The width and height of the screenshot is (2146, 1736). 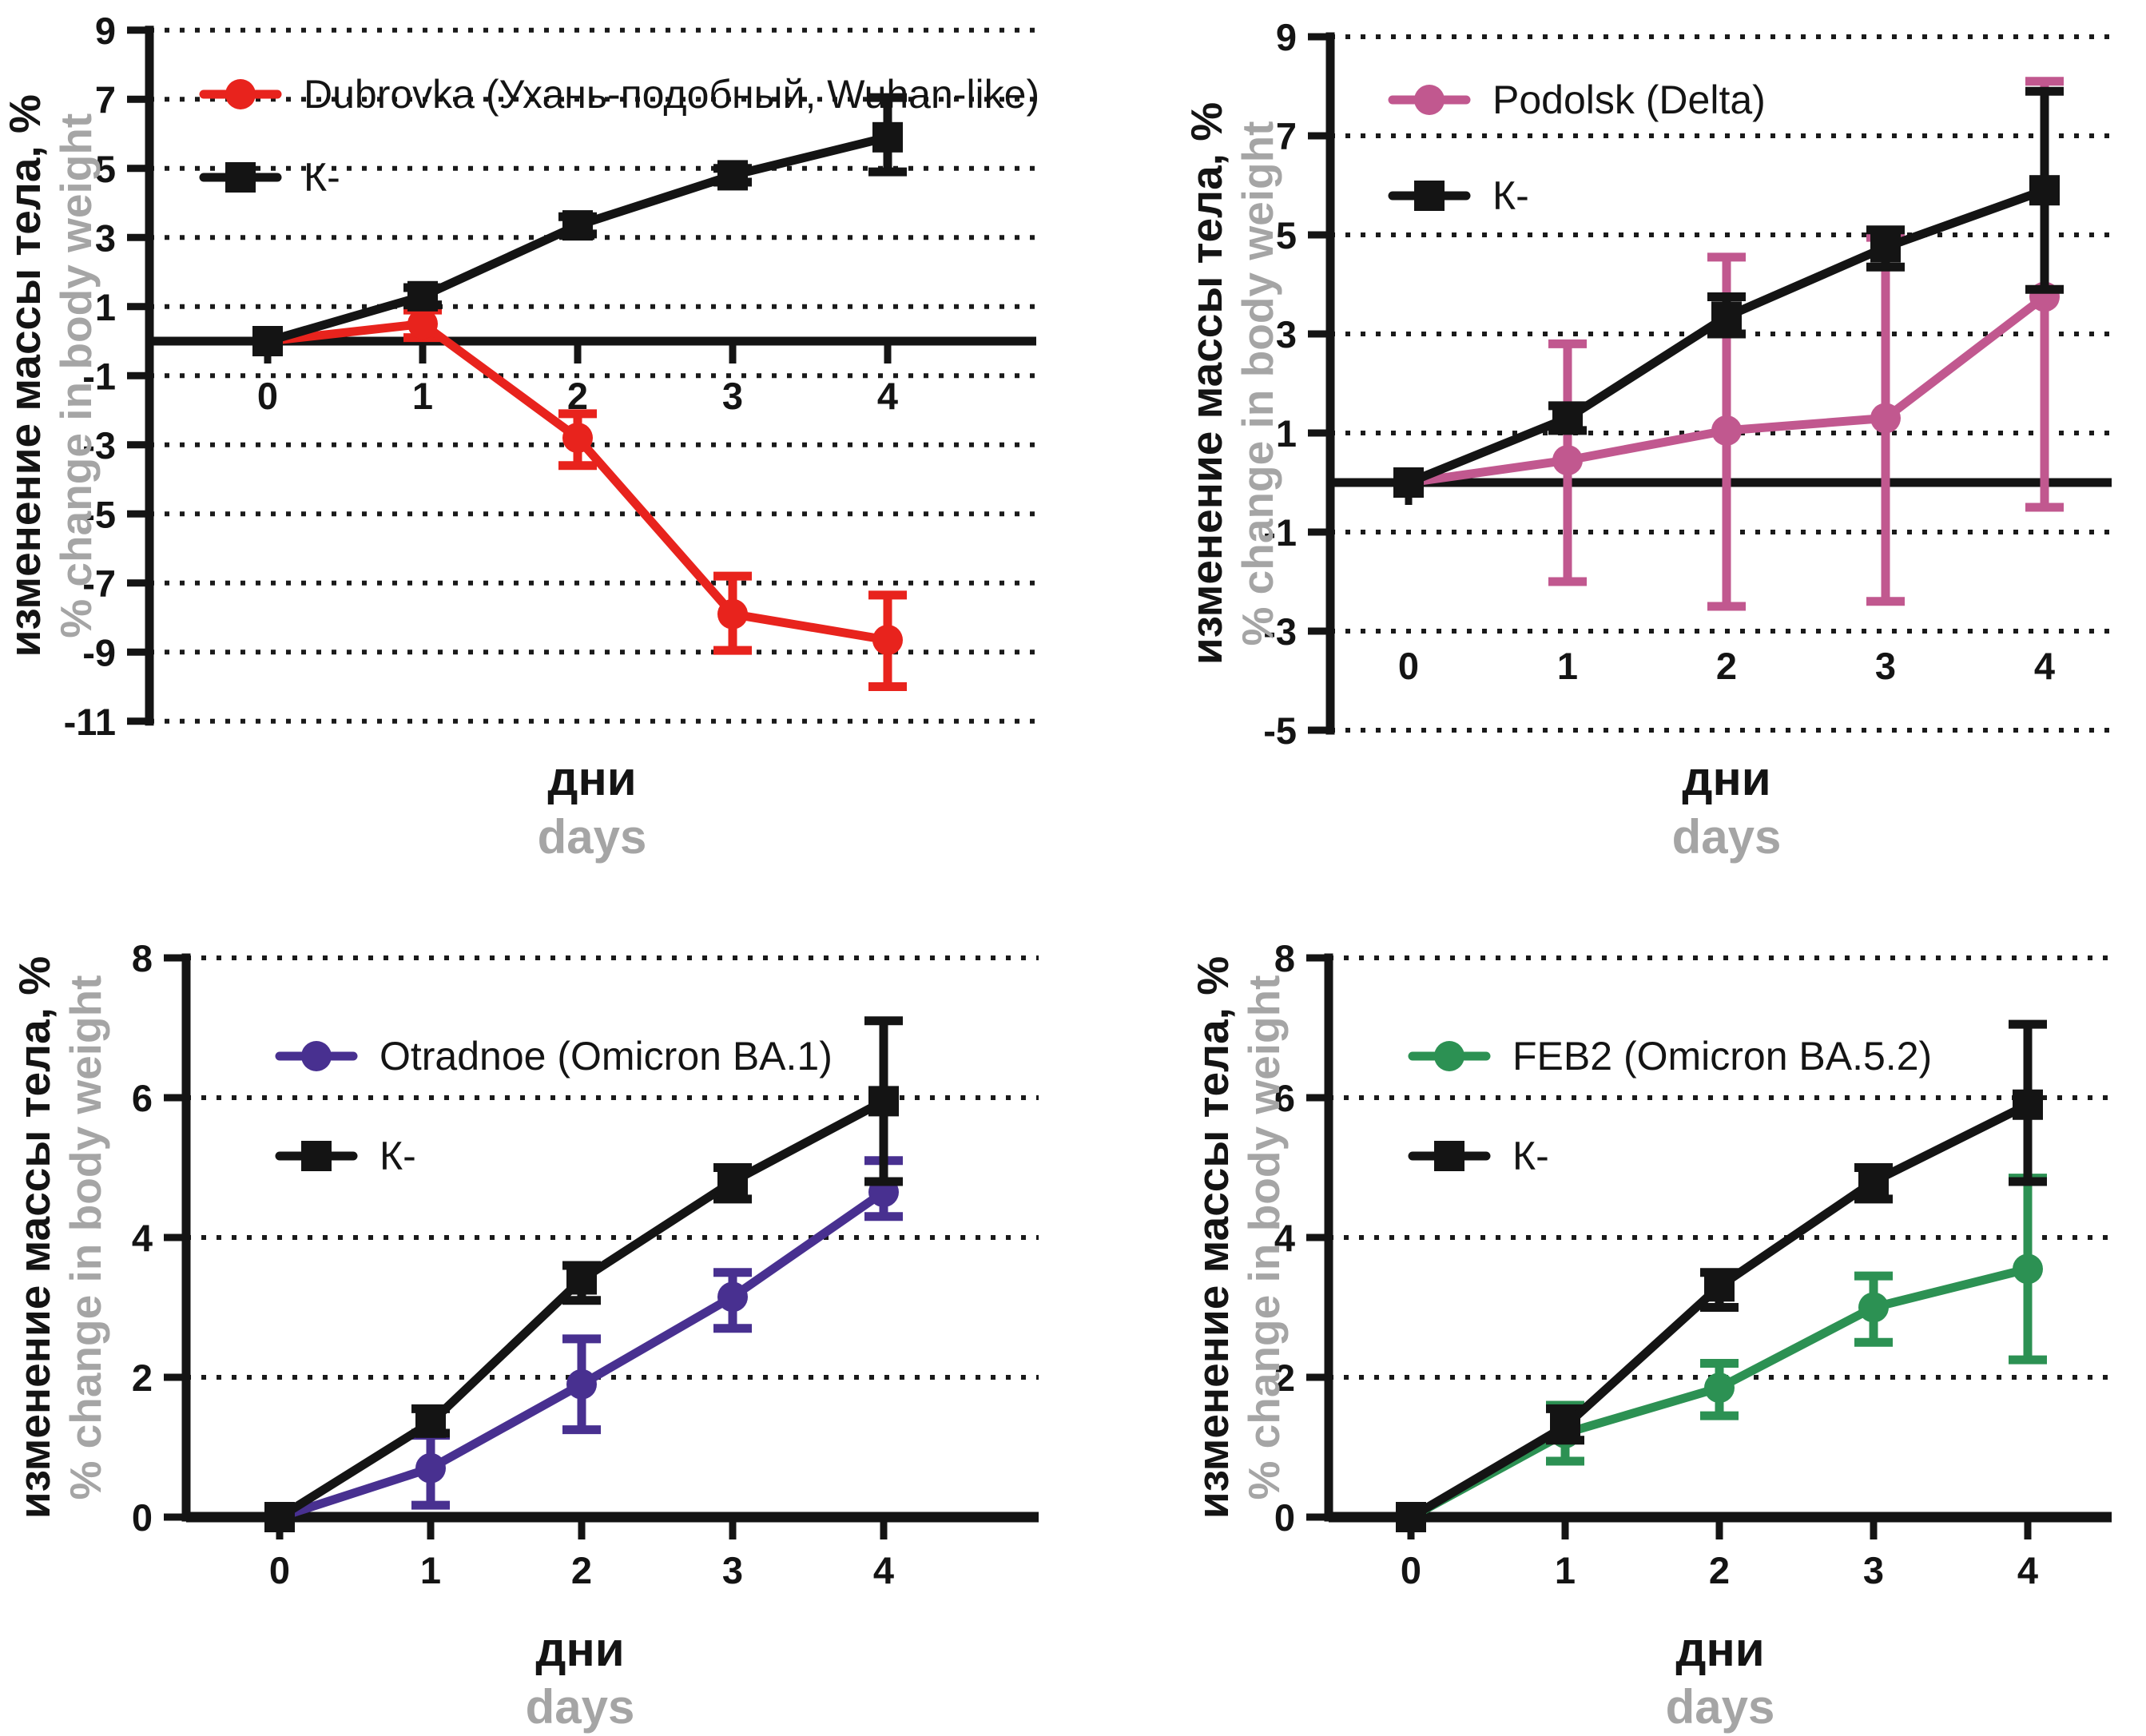 I want to click on data-point-delta-day2, so click(x=1726, y=430).